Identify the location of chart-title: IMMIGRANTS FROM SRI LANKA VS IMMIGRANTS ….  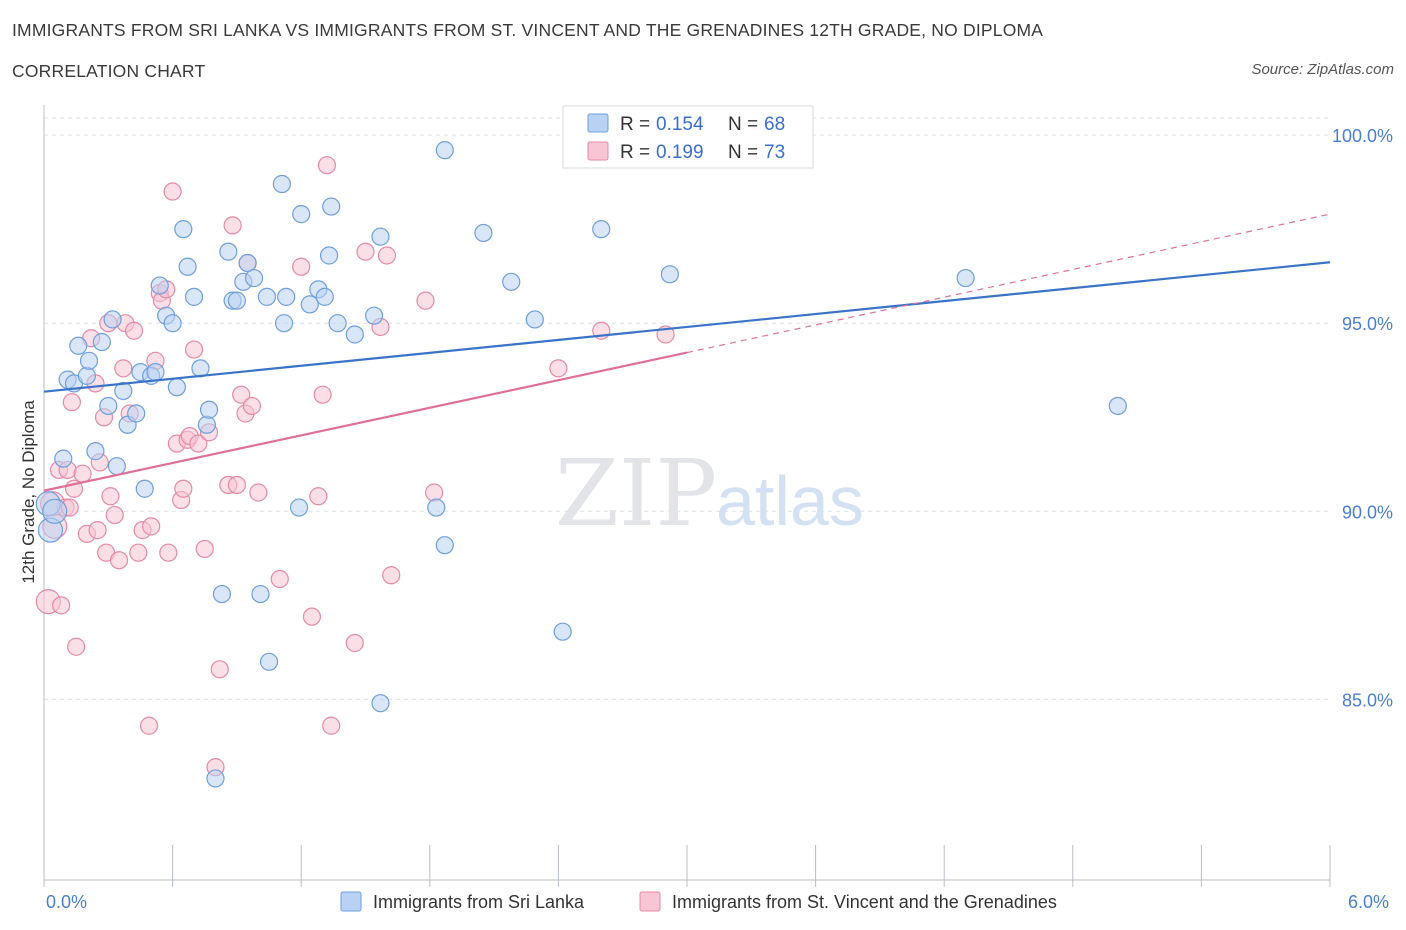
(528, 30).